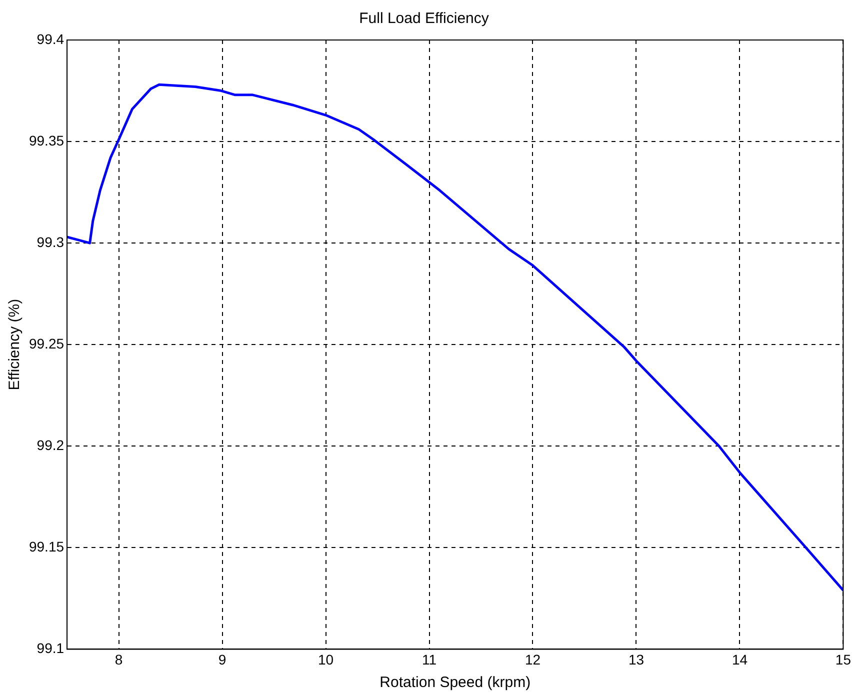 This screenshot has width=854, height=694. I want to click on x-tick-label: 13, so click(636, 659).